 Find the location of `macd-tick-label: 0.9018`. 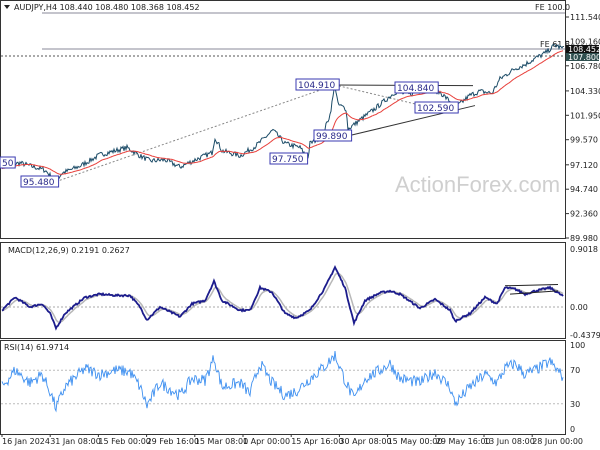

macd-tick-label: 0.9018 is located at coordinates (584, 249).